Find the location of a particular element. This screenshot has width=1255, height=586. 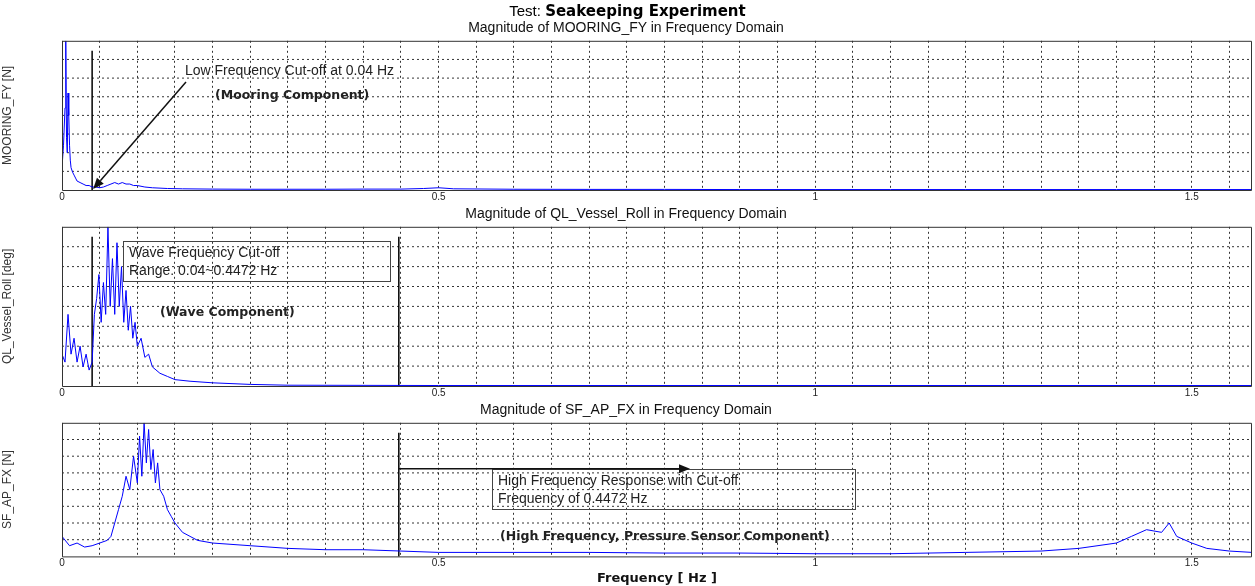

annotation: High Frequency Response with Cut-off Frequency of 0.4472 Hz is located at coordinates (674, 489).